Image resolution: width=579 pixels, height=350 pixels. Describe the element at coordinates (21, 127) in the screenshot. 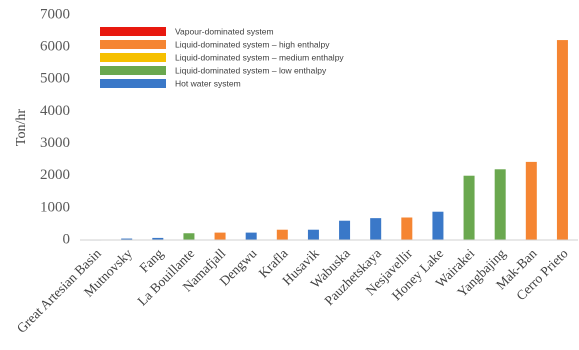

I see `y-axis-title: Ton/hr` at that location.